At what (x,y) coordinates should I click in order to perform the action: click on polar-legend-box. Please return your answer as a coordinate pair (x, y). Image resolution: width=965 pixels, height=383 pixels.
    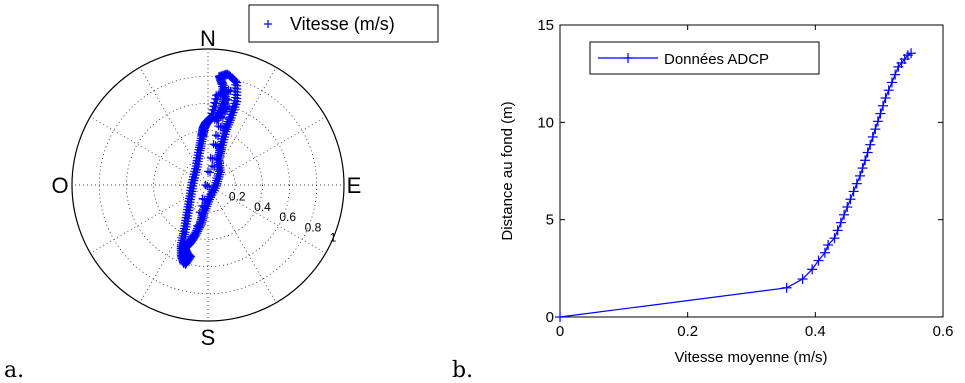
    Looking at the image, I should click on (343, 23).